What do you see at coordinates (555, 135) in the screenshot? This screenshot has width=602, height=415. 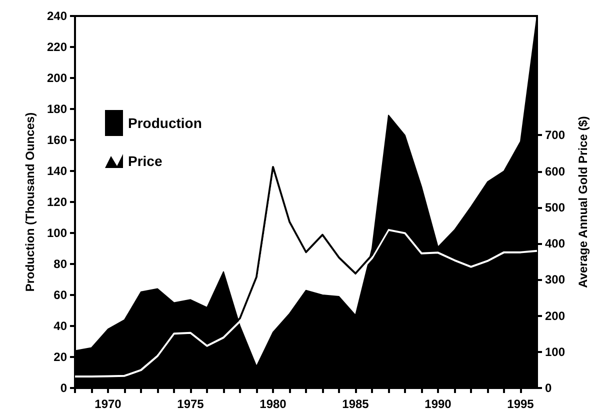 I see `y2-tick-label: 700` at bounding box center [555, 135].